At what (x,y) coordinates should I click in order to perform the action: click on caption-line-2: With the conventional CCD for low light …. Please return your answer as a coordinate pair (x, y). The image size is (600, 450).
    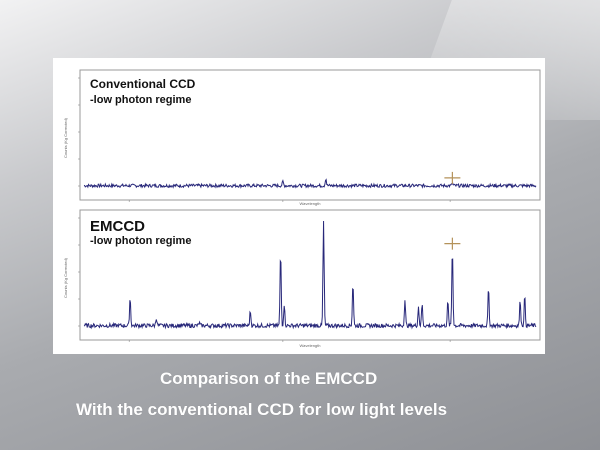
    Looking at the image, I should click on (262, 409).